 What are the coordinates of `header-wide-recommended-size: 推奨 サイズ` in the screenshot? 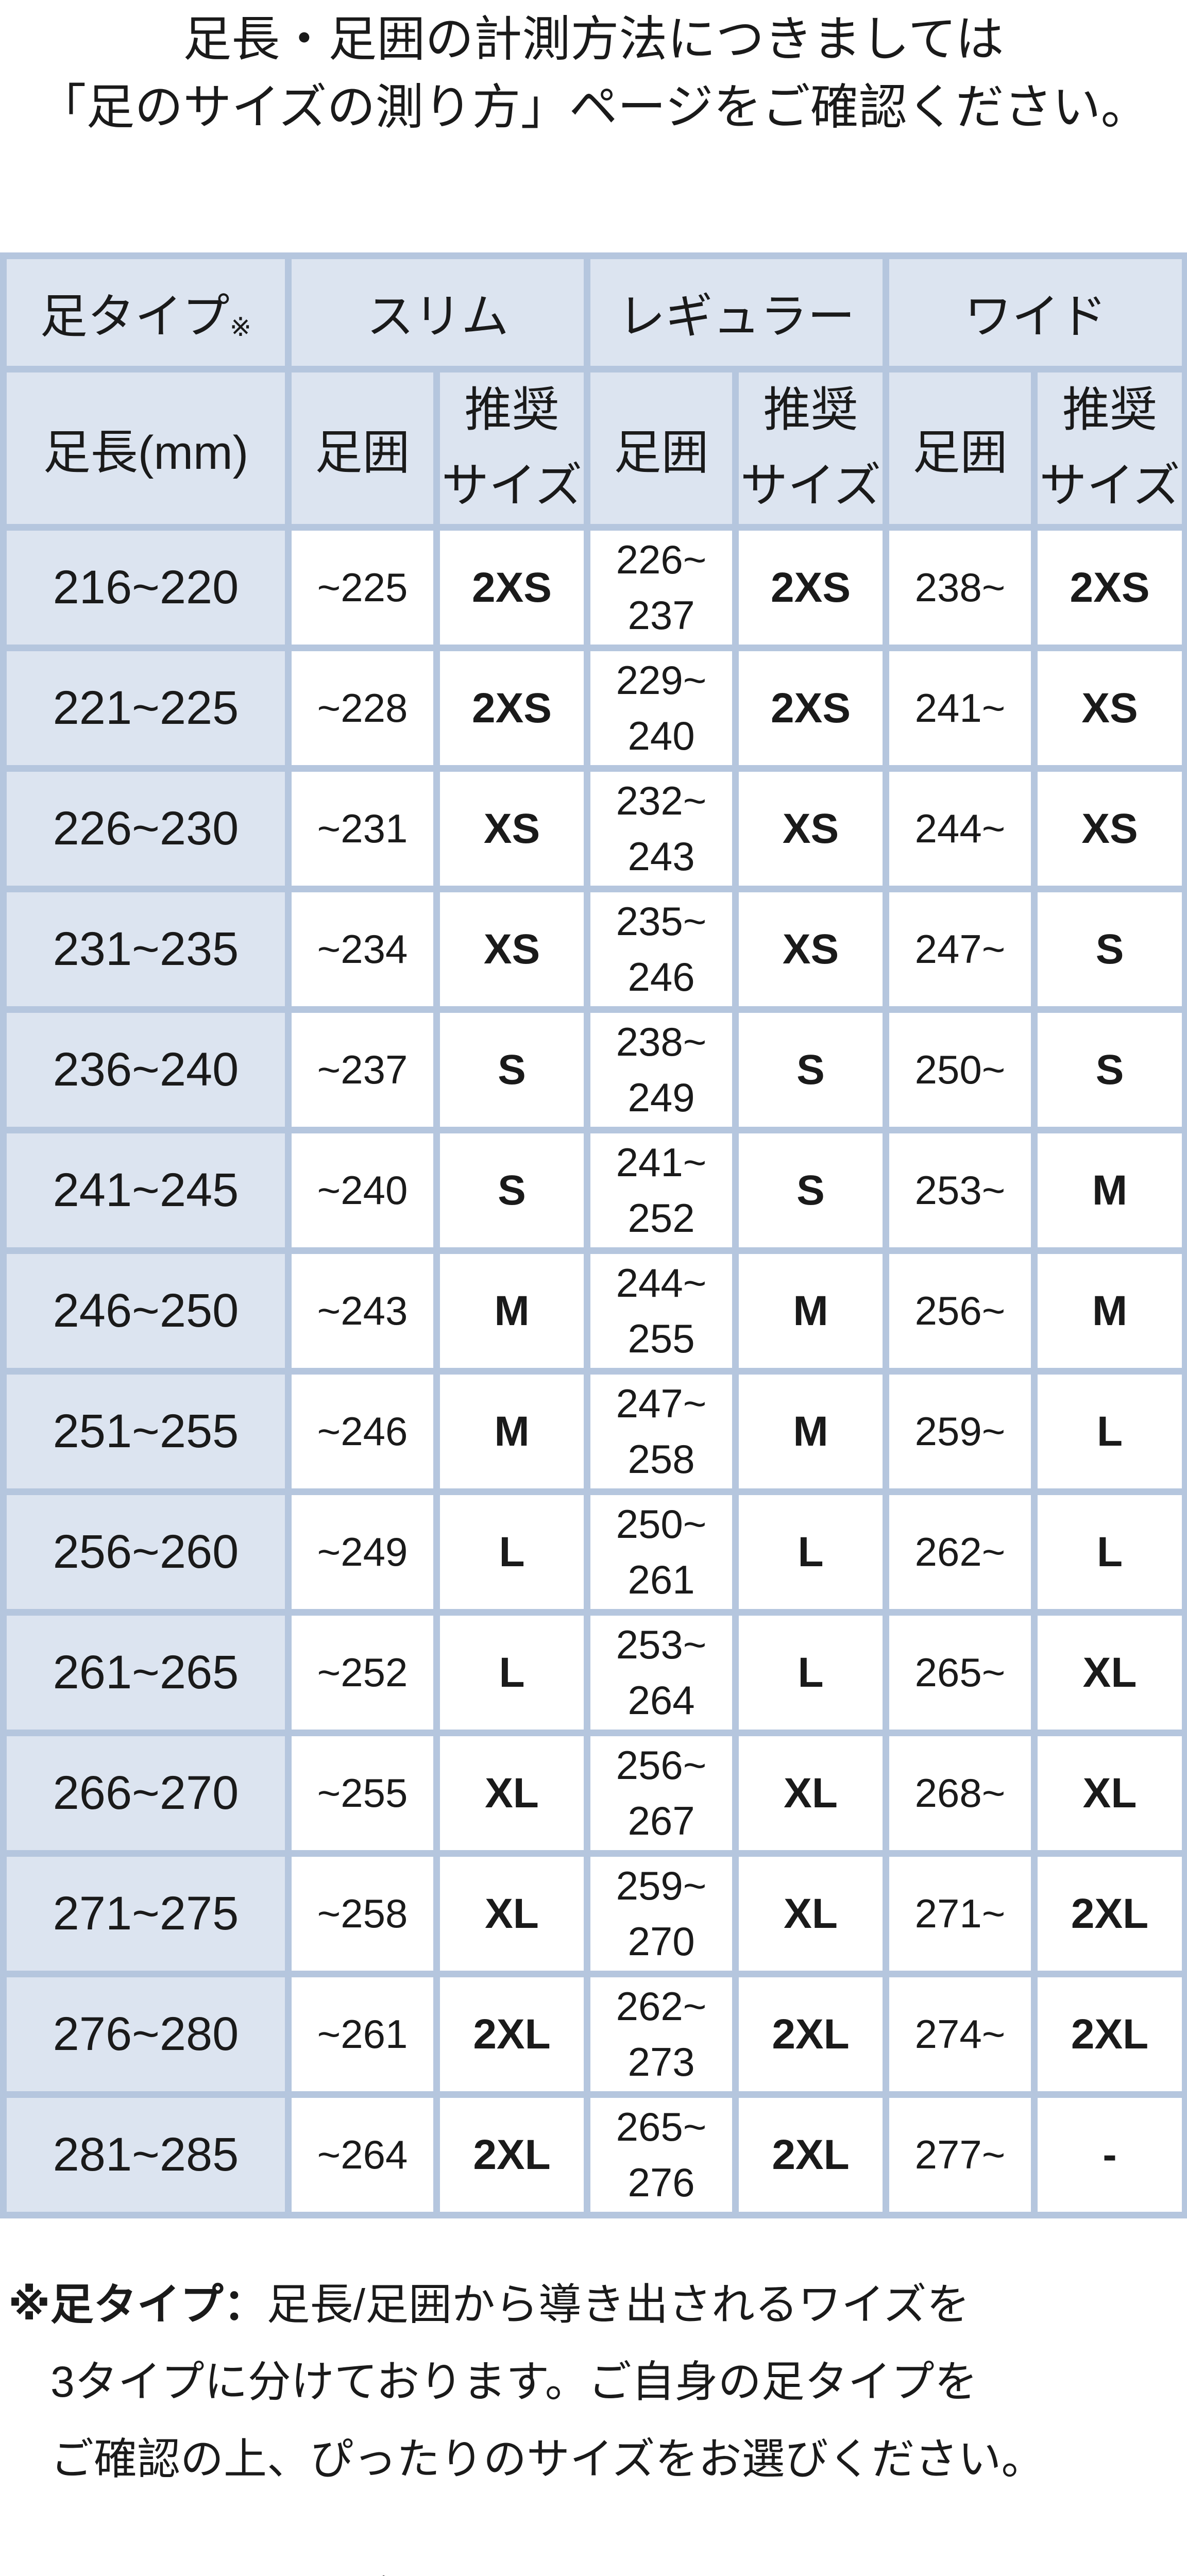 It's located at (1109, 448).